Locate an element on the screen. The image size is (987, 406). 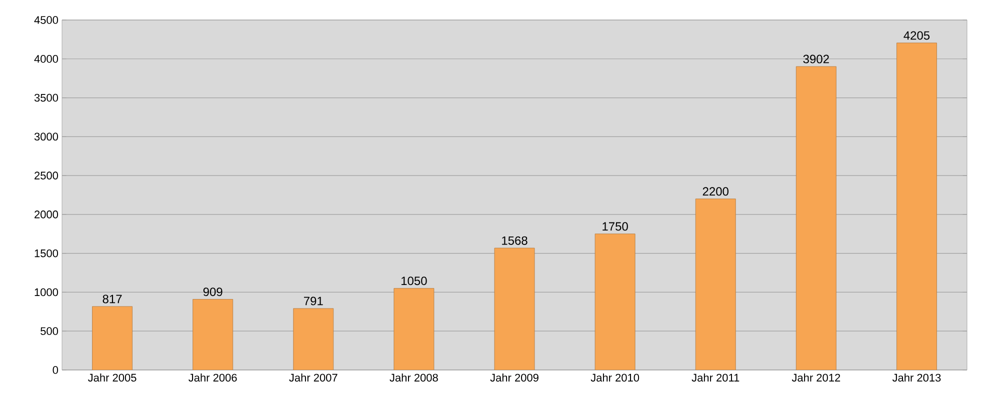
y-tick-label: 500 is located at coordinates (49, 331).